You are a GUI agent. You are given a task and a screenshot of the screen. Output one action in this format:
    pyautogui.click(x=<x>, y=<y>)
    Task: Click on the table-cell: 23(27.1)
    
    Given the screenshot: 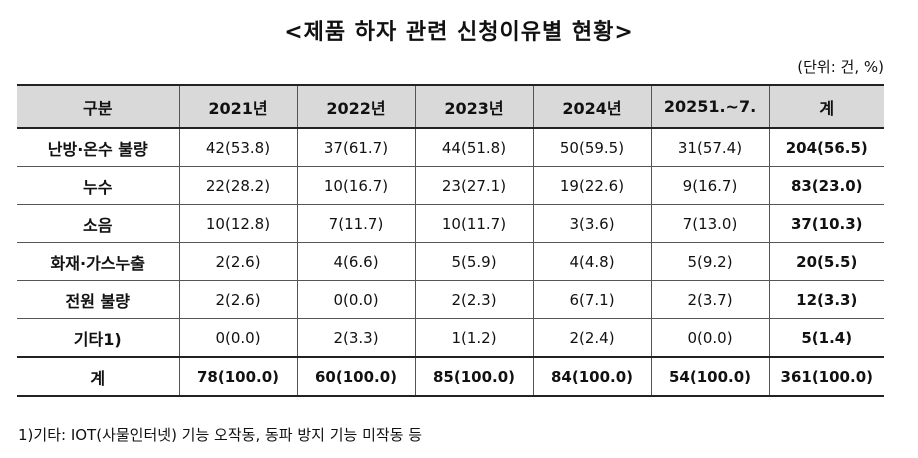 What is the action you would take?
    pyautogui.click(x=474, y=185)
    